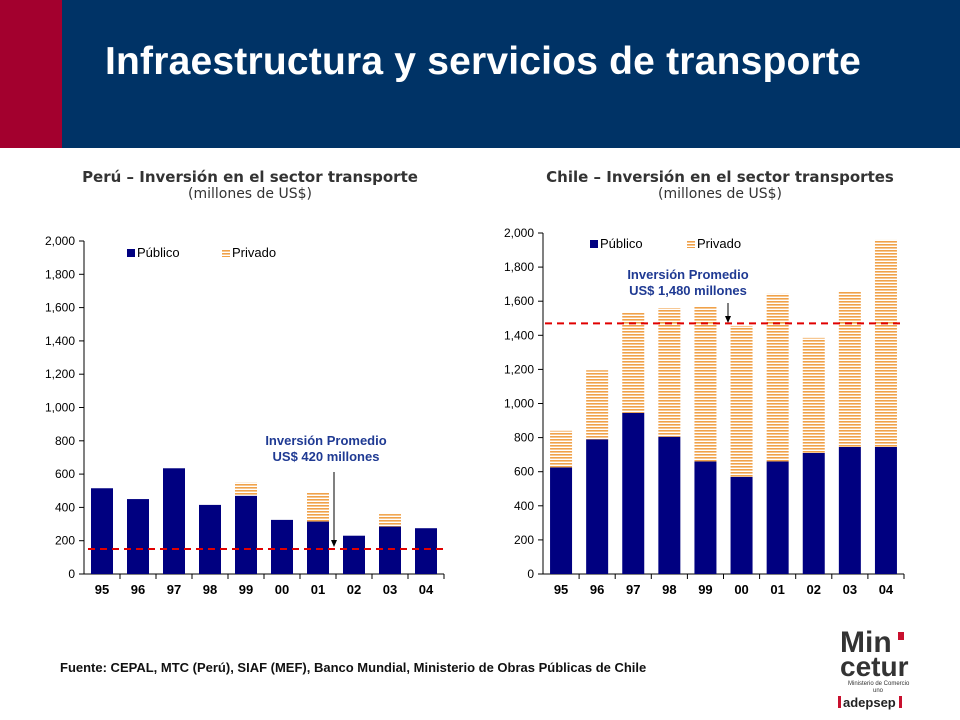 The width and height of the screenshot is (960, 720). Describe the element at coordinates (839, 702) in the screenshot. I see `adepsep-left-bar` at that location.